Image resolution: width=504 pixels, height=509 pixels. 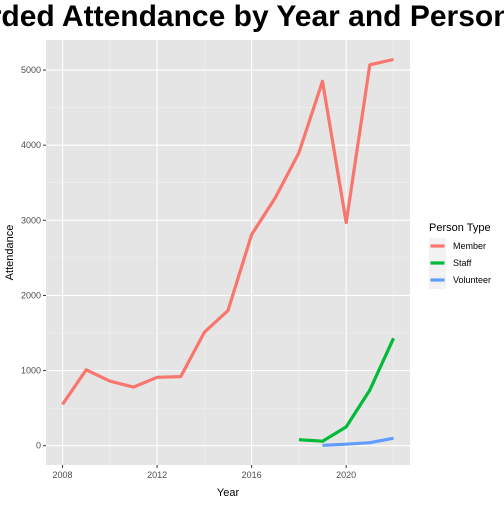 I want to click on y-tick-label: 4000, so click(x=31, y=145).